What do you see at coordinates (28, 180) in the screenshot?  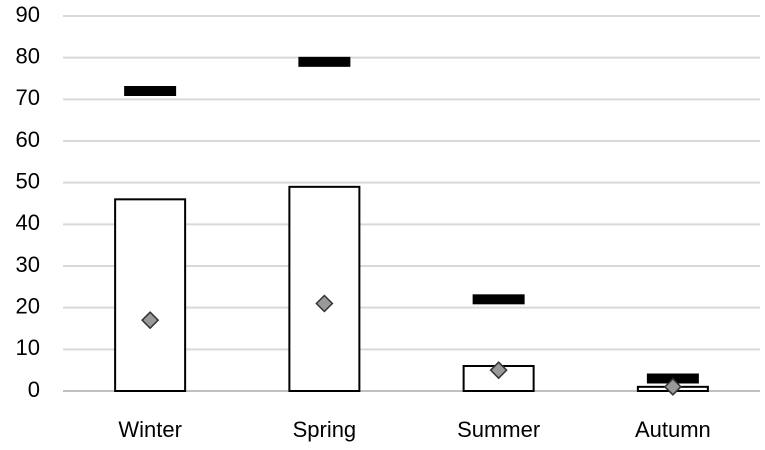 I see `y-tick-label: 50` at bounding box center [28, 180].